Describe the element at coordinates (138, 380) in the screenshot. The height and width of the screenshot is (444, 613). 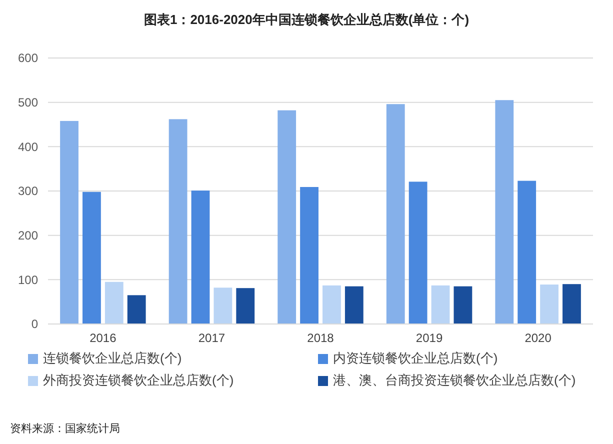
I see `legend-label: 外商投资连锁餐饮企业总店数(个)` at that location.